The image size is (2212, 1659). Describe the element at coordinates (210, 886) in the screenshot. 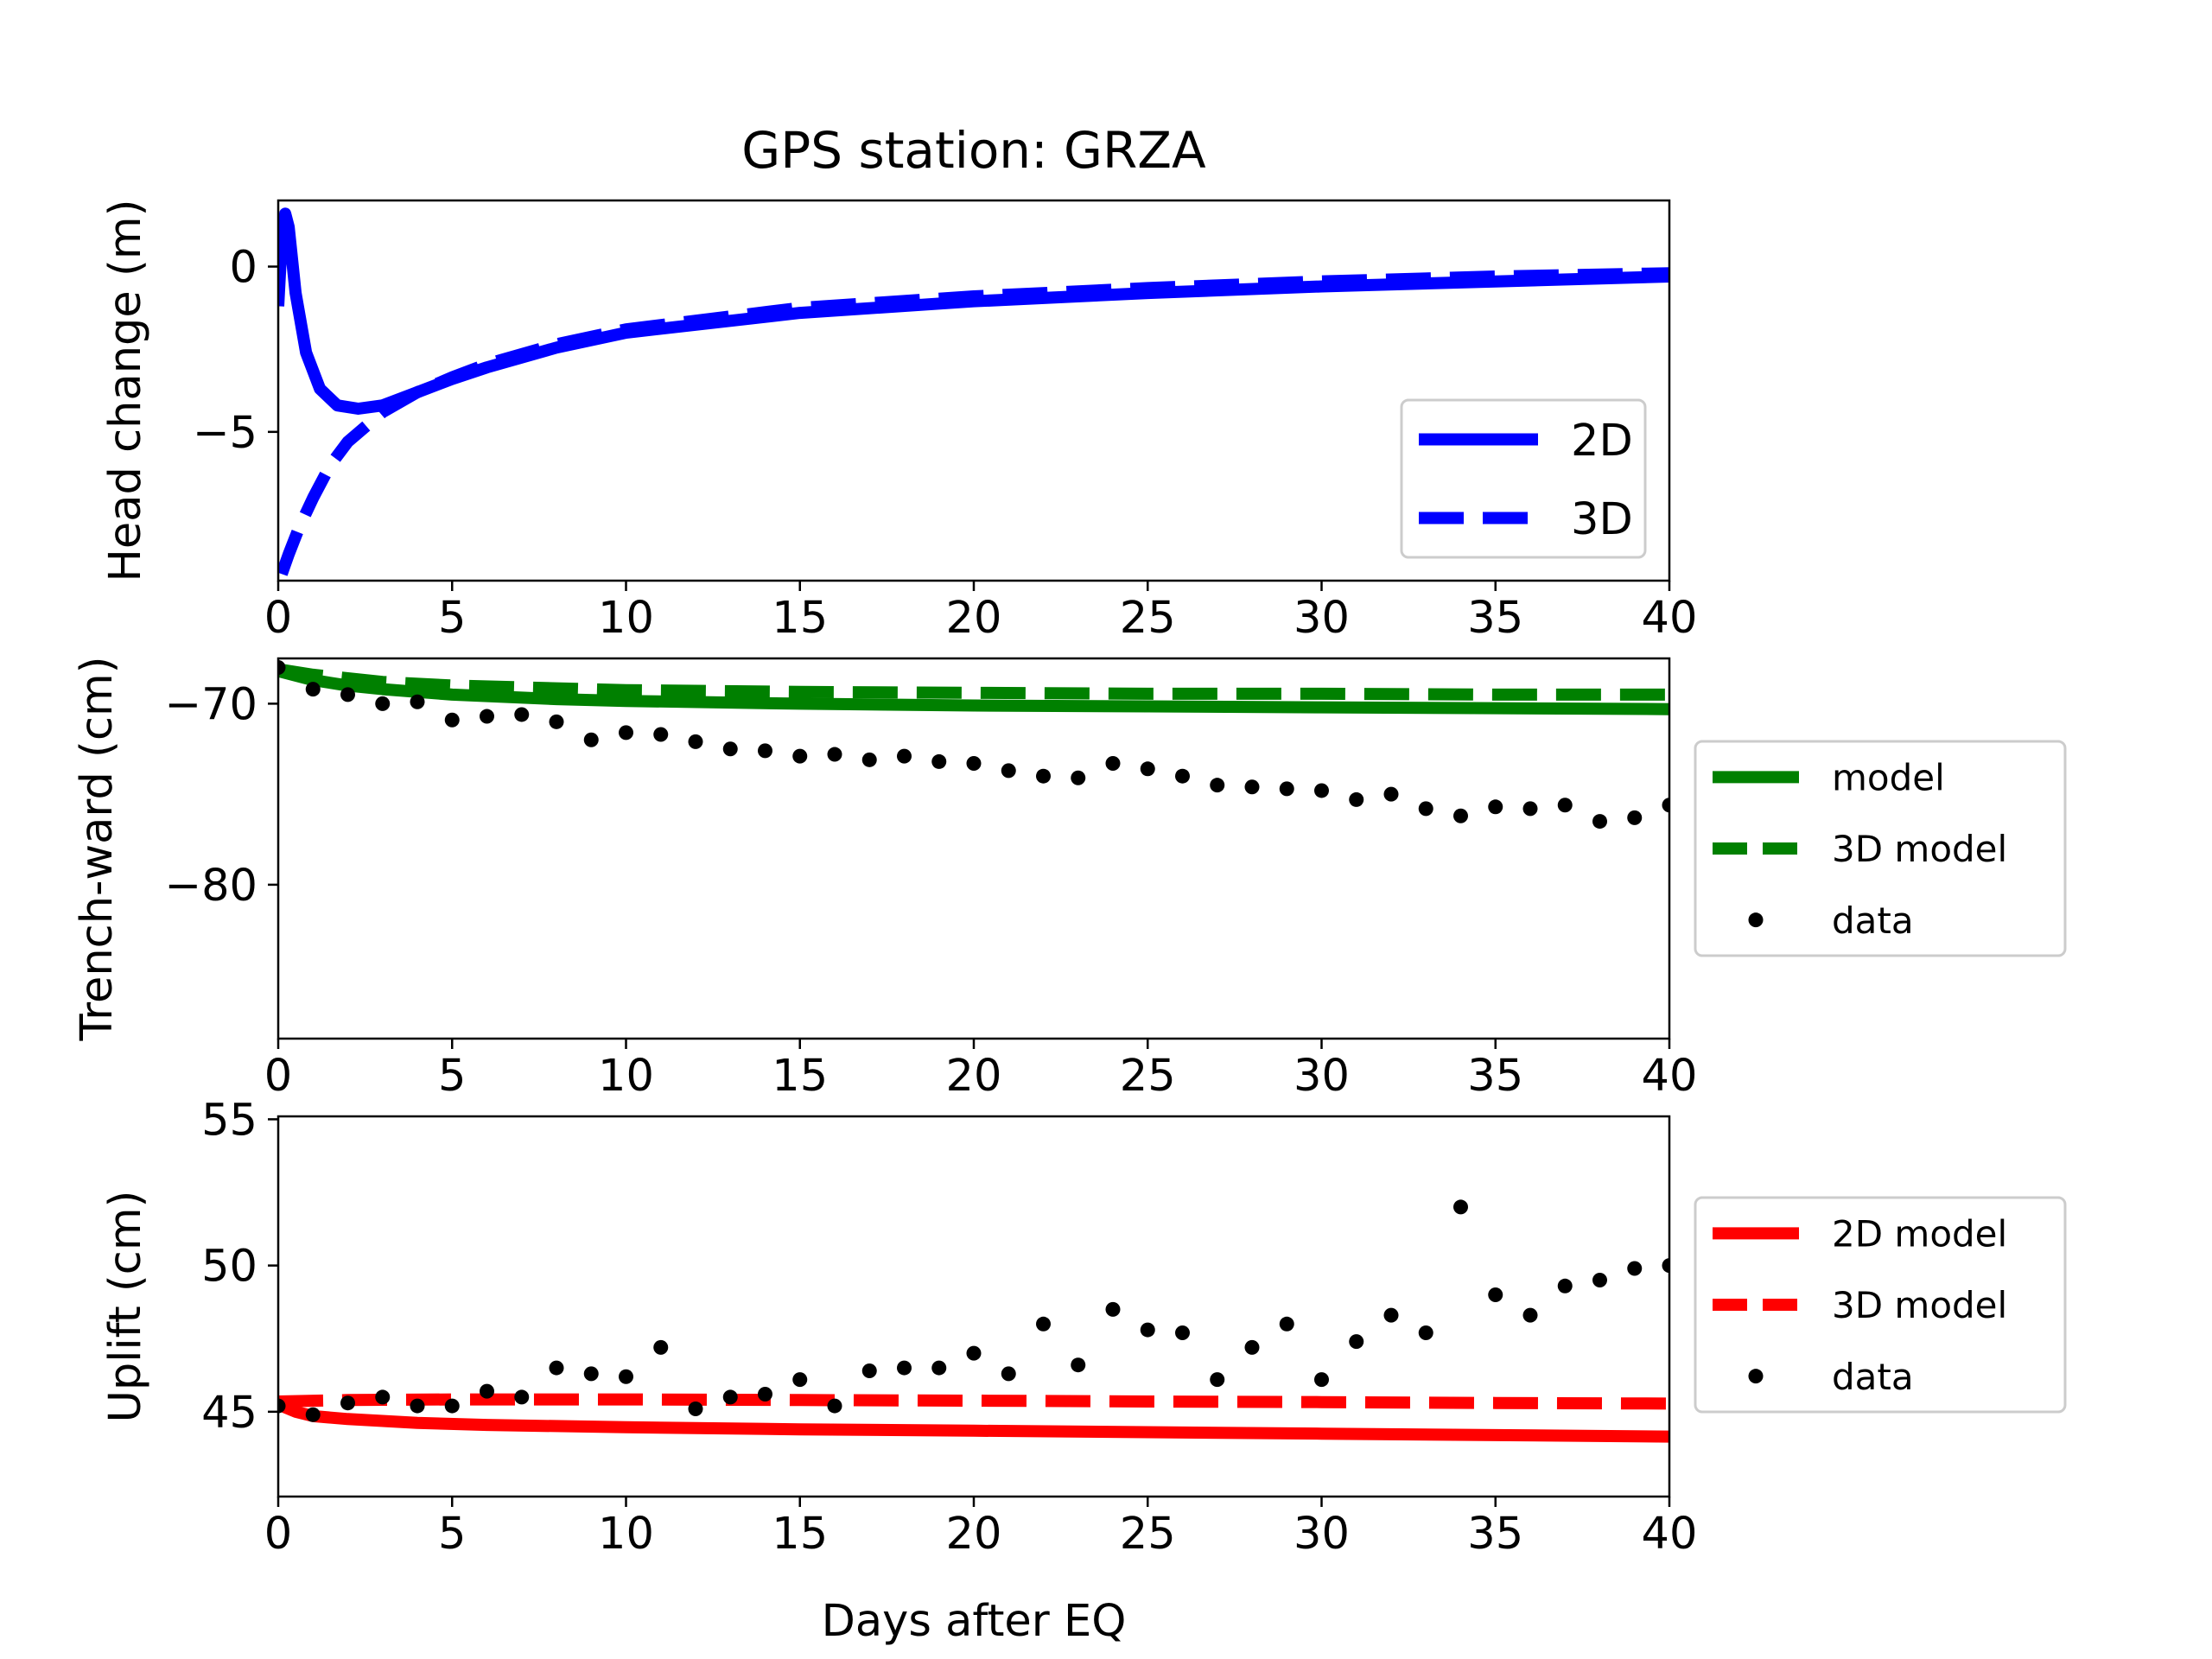

I see `y-tick-label: −80` at that location.